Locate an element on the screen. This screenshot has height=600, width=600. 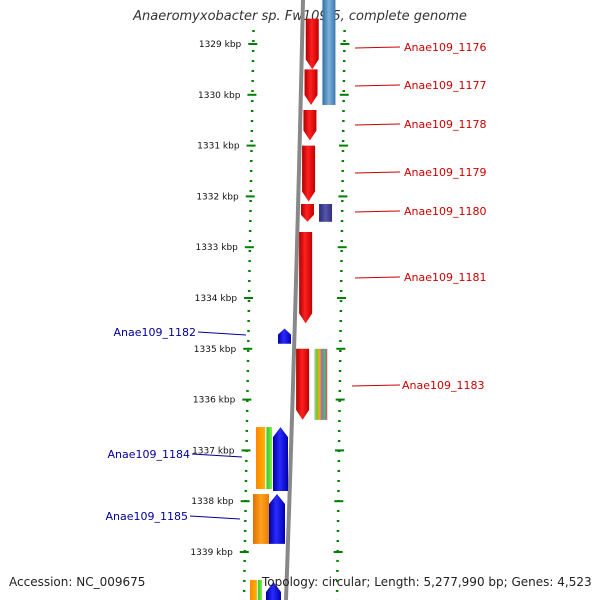
tick-label: 1338 kbp is located at coordinates (212, 502).